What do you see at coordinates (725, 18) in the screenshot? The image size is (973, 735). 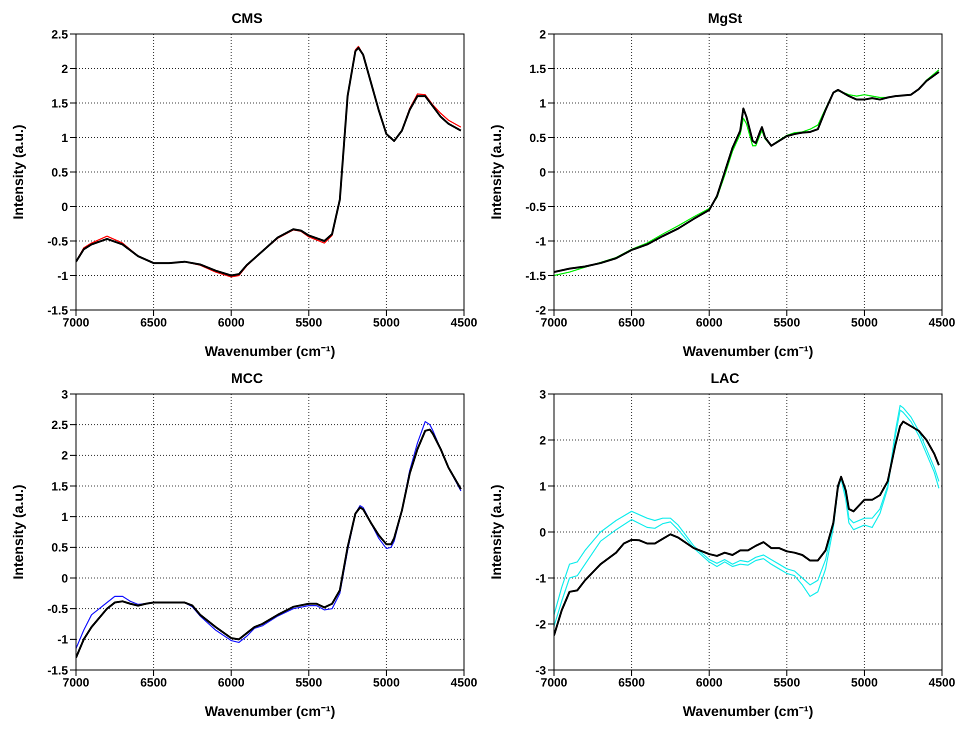 I see `chart-title: MgSt` at bounding box center [725, 18].